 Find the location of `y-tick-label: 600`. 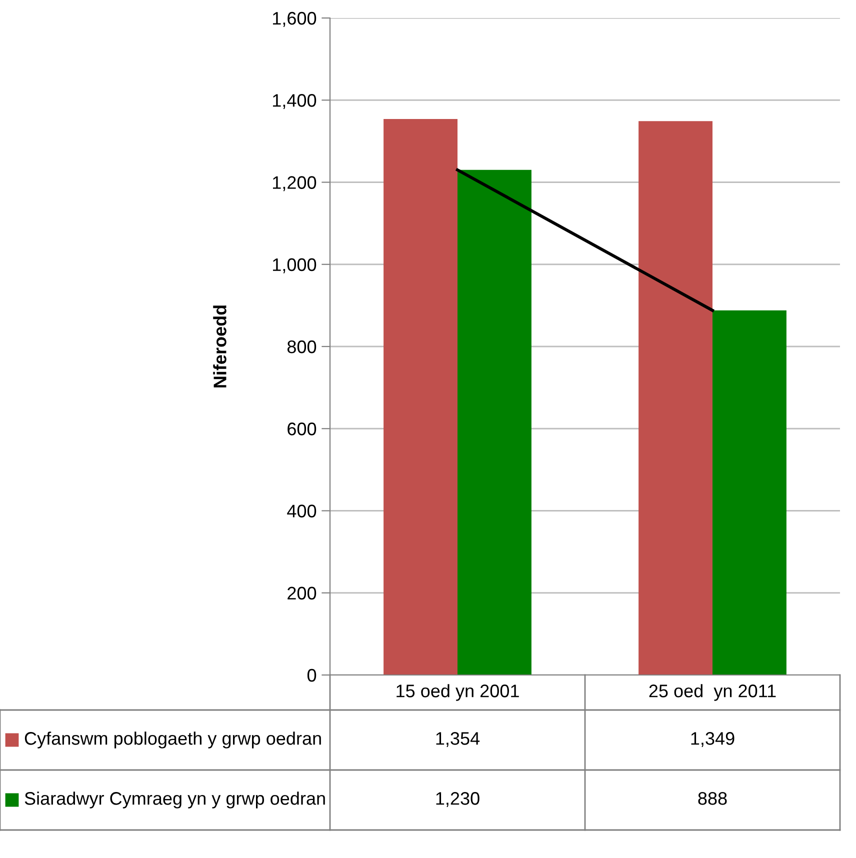

y-tick-label: 600 is located at coordinates (302, 429).